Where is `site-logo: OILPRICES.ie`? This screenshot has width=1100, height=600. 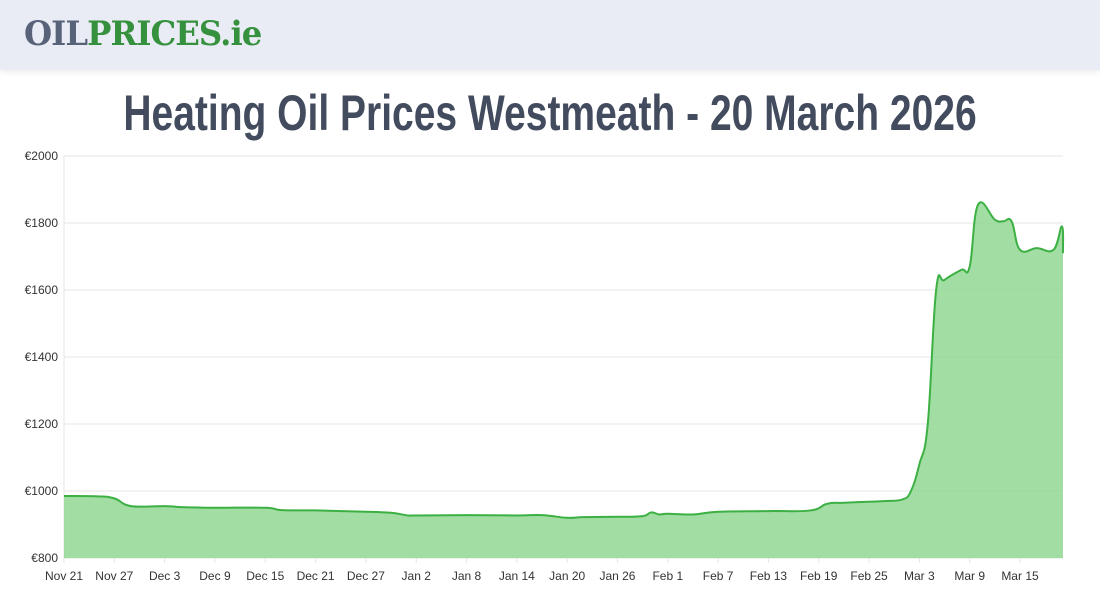 site-logo: OILPRICES.ie is located at coordinates (143, 34).